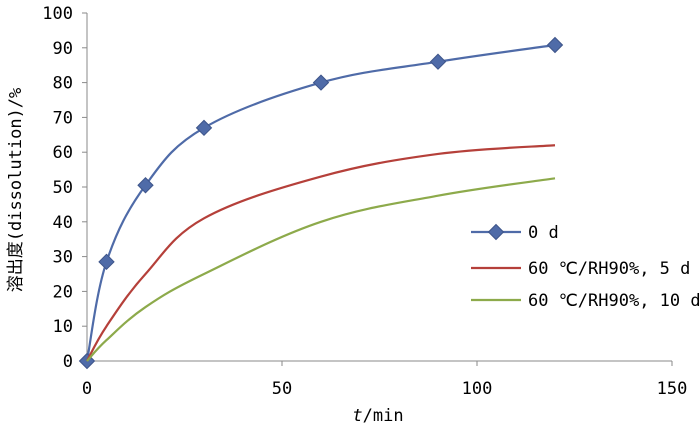  What do you see at coordinates (477, 389) in the screenshot?
I see `x-tick-label: 100` at bounding box center [477, 389].